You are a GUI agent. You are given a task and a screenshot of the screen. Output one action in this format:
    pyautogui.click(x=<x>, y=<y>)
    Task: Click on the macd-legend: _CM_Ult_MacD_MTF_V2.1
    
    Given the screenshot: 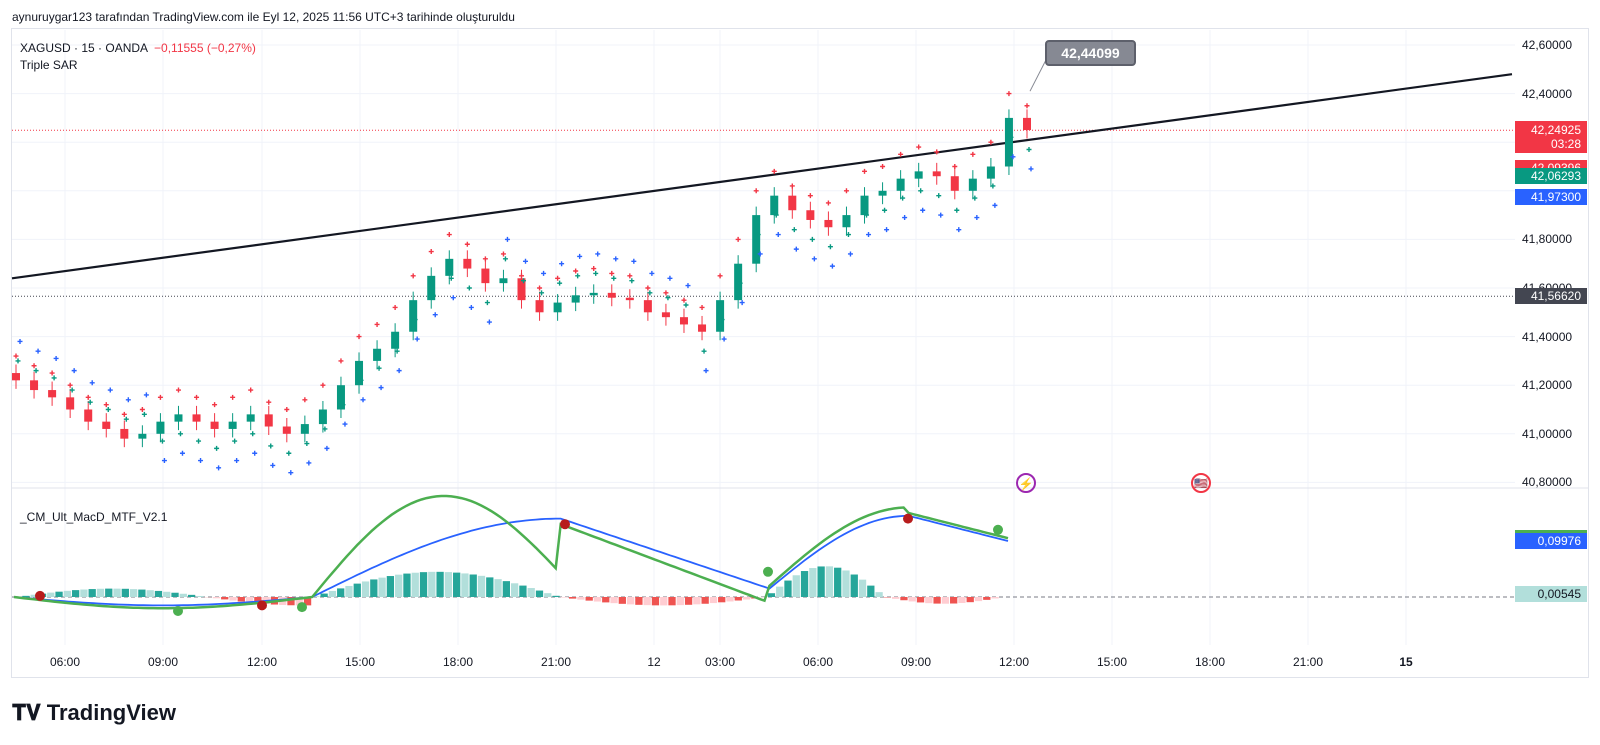 What is the action you would take?
    pyautogui.click(x=94, y=517)
    